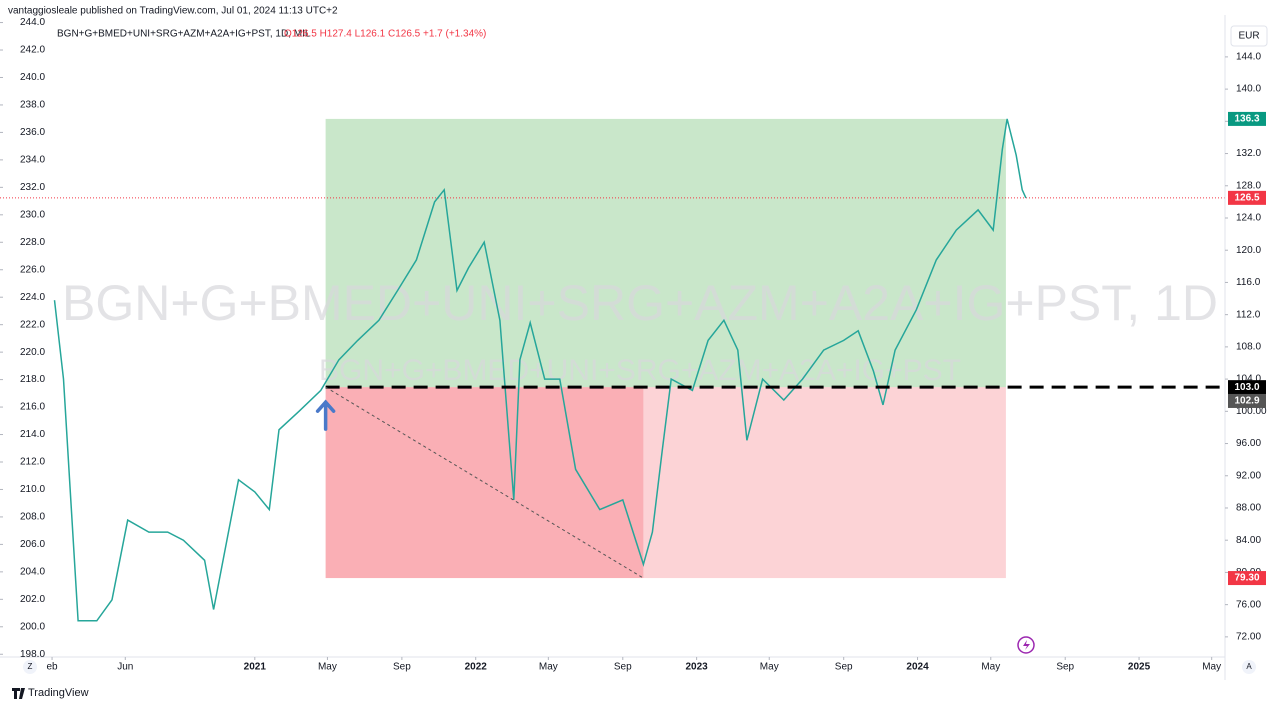 The height and width of the screenshot is (707, 1280). I want to click on y2-tick-label: 208.0, so click(32, 517).